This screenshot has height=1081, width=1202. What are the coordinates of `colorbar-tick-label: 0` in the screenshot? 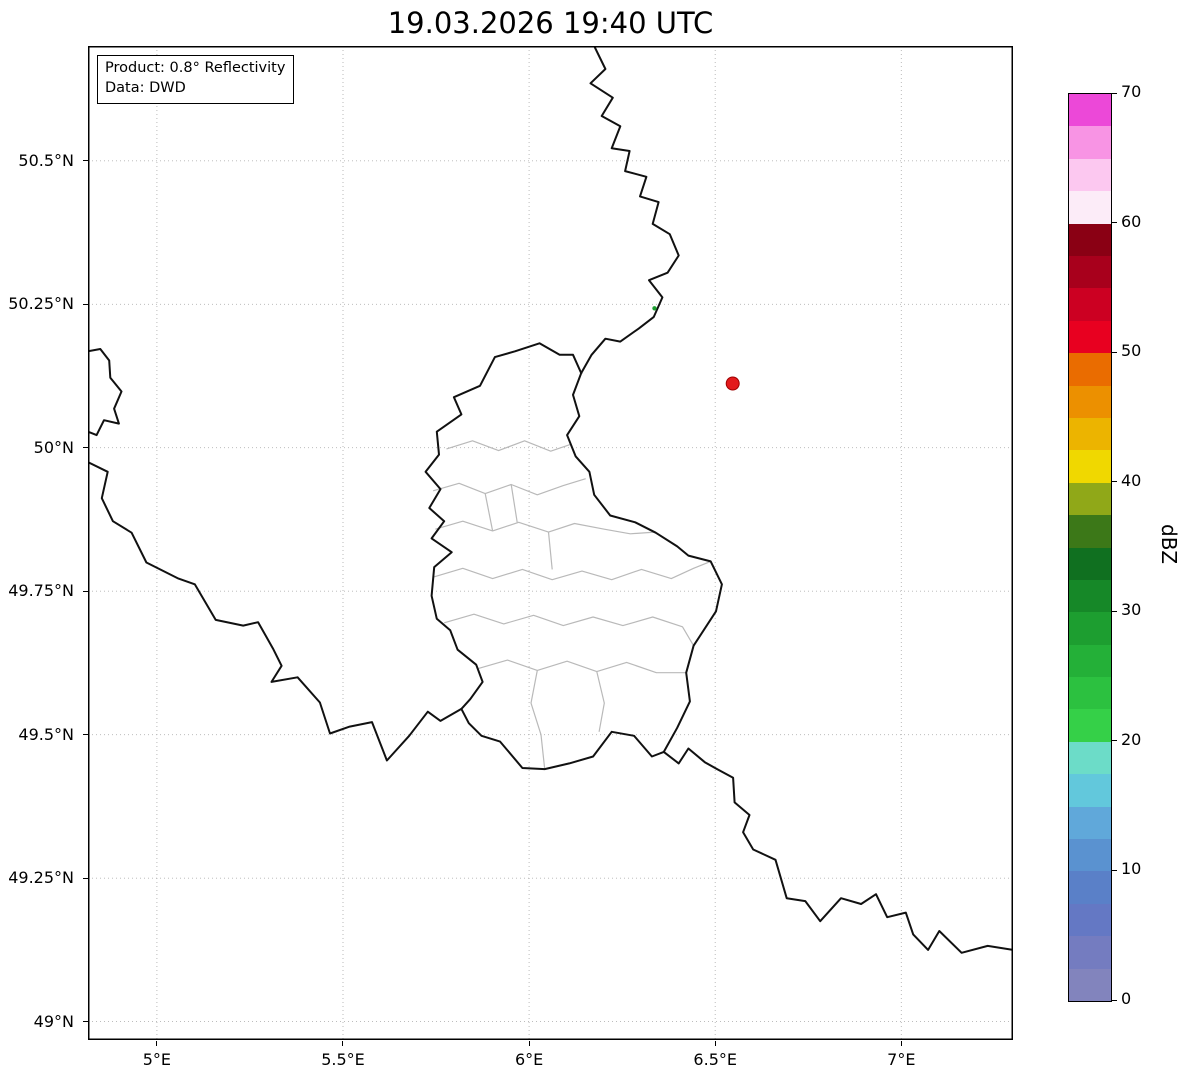 It's located at (1126, 998).